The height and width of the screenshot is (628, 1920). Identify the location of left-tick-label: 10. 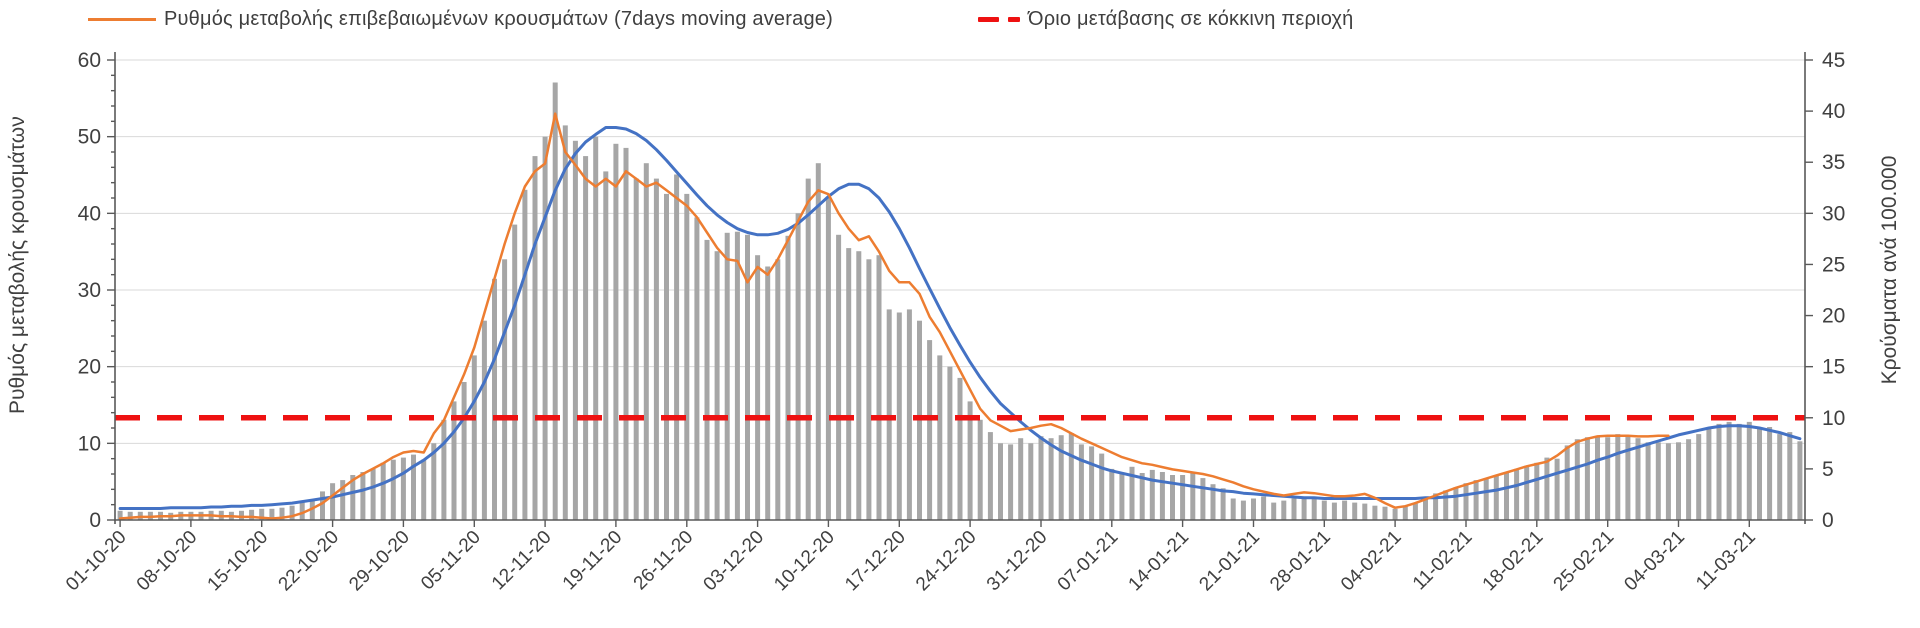
(89, 443).